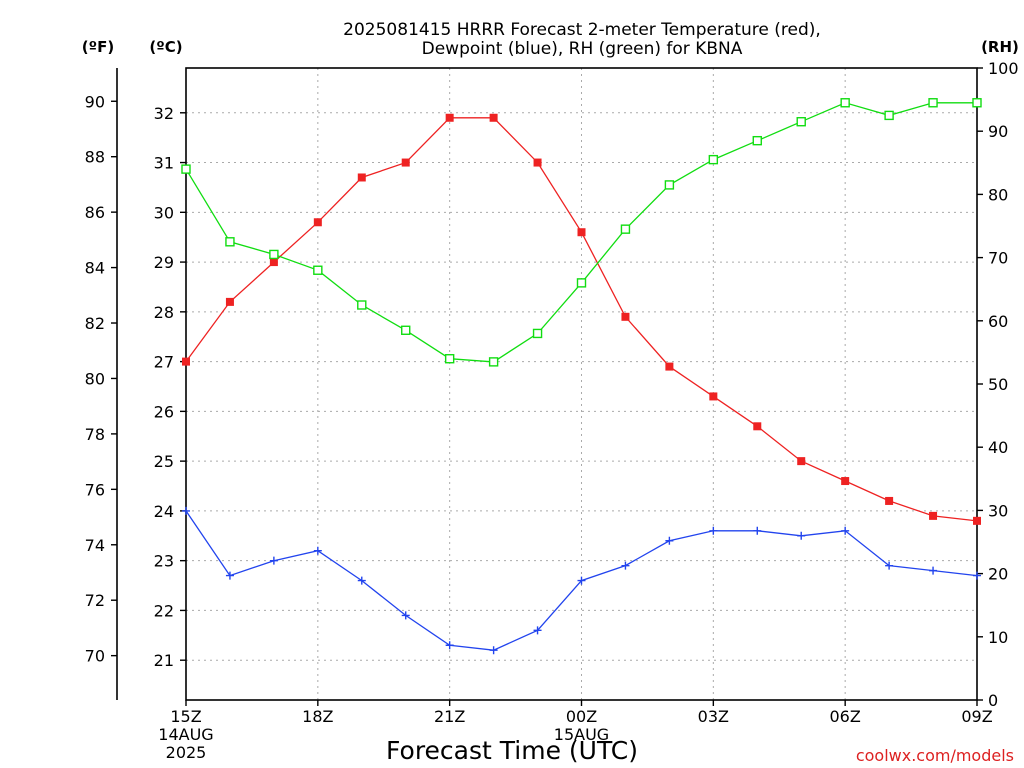 Image resolution: width=1024 pixels, height=768 pixels. What do you see at coordinates (1000, 47) in the screenshot?
I see `rh-unit-label: (RH)` at bounding box center [1000, 47].